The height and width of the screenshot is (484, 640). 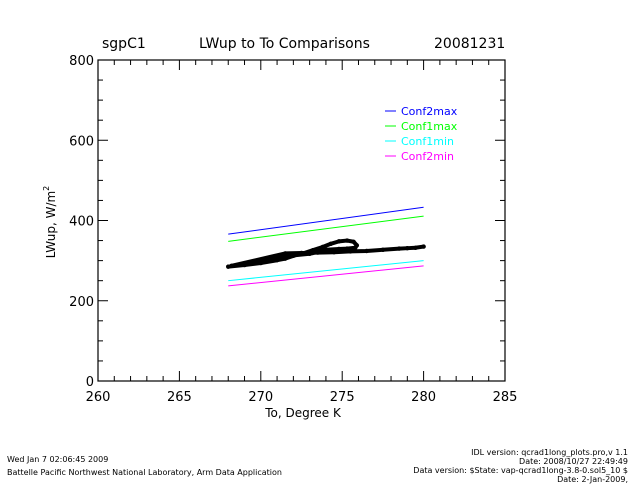 What do you see at coordinates (81, 141) in the screenshot?
I see `y-tick-label: 600` at bounding box center [81, 141].